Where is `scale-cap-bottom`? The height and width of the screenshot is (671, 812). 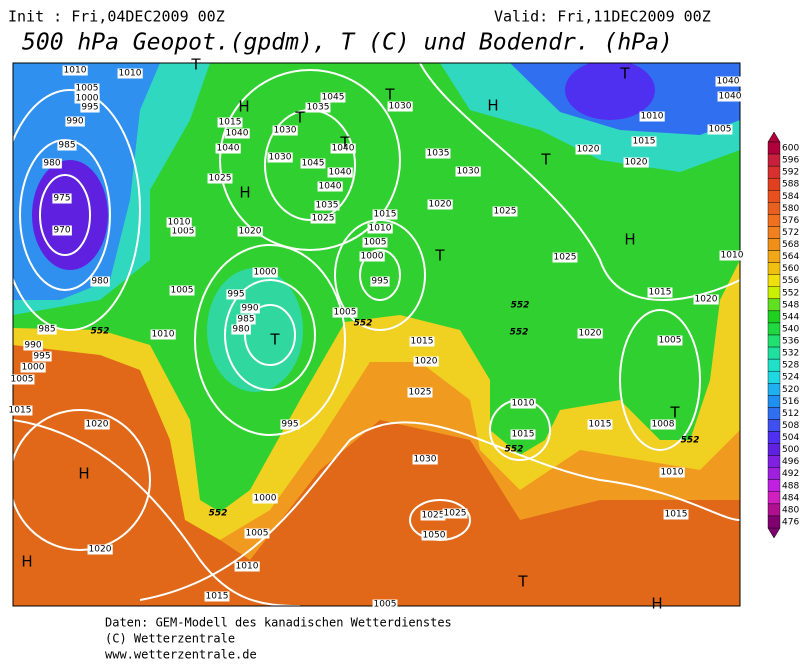 scale-cap-bottom is located at coordinates (774, 533).